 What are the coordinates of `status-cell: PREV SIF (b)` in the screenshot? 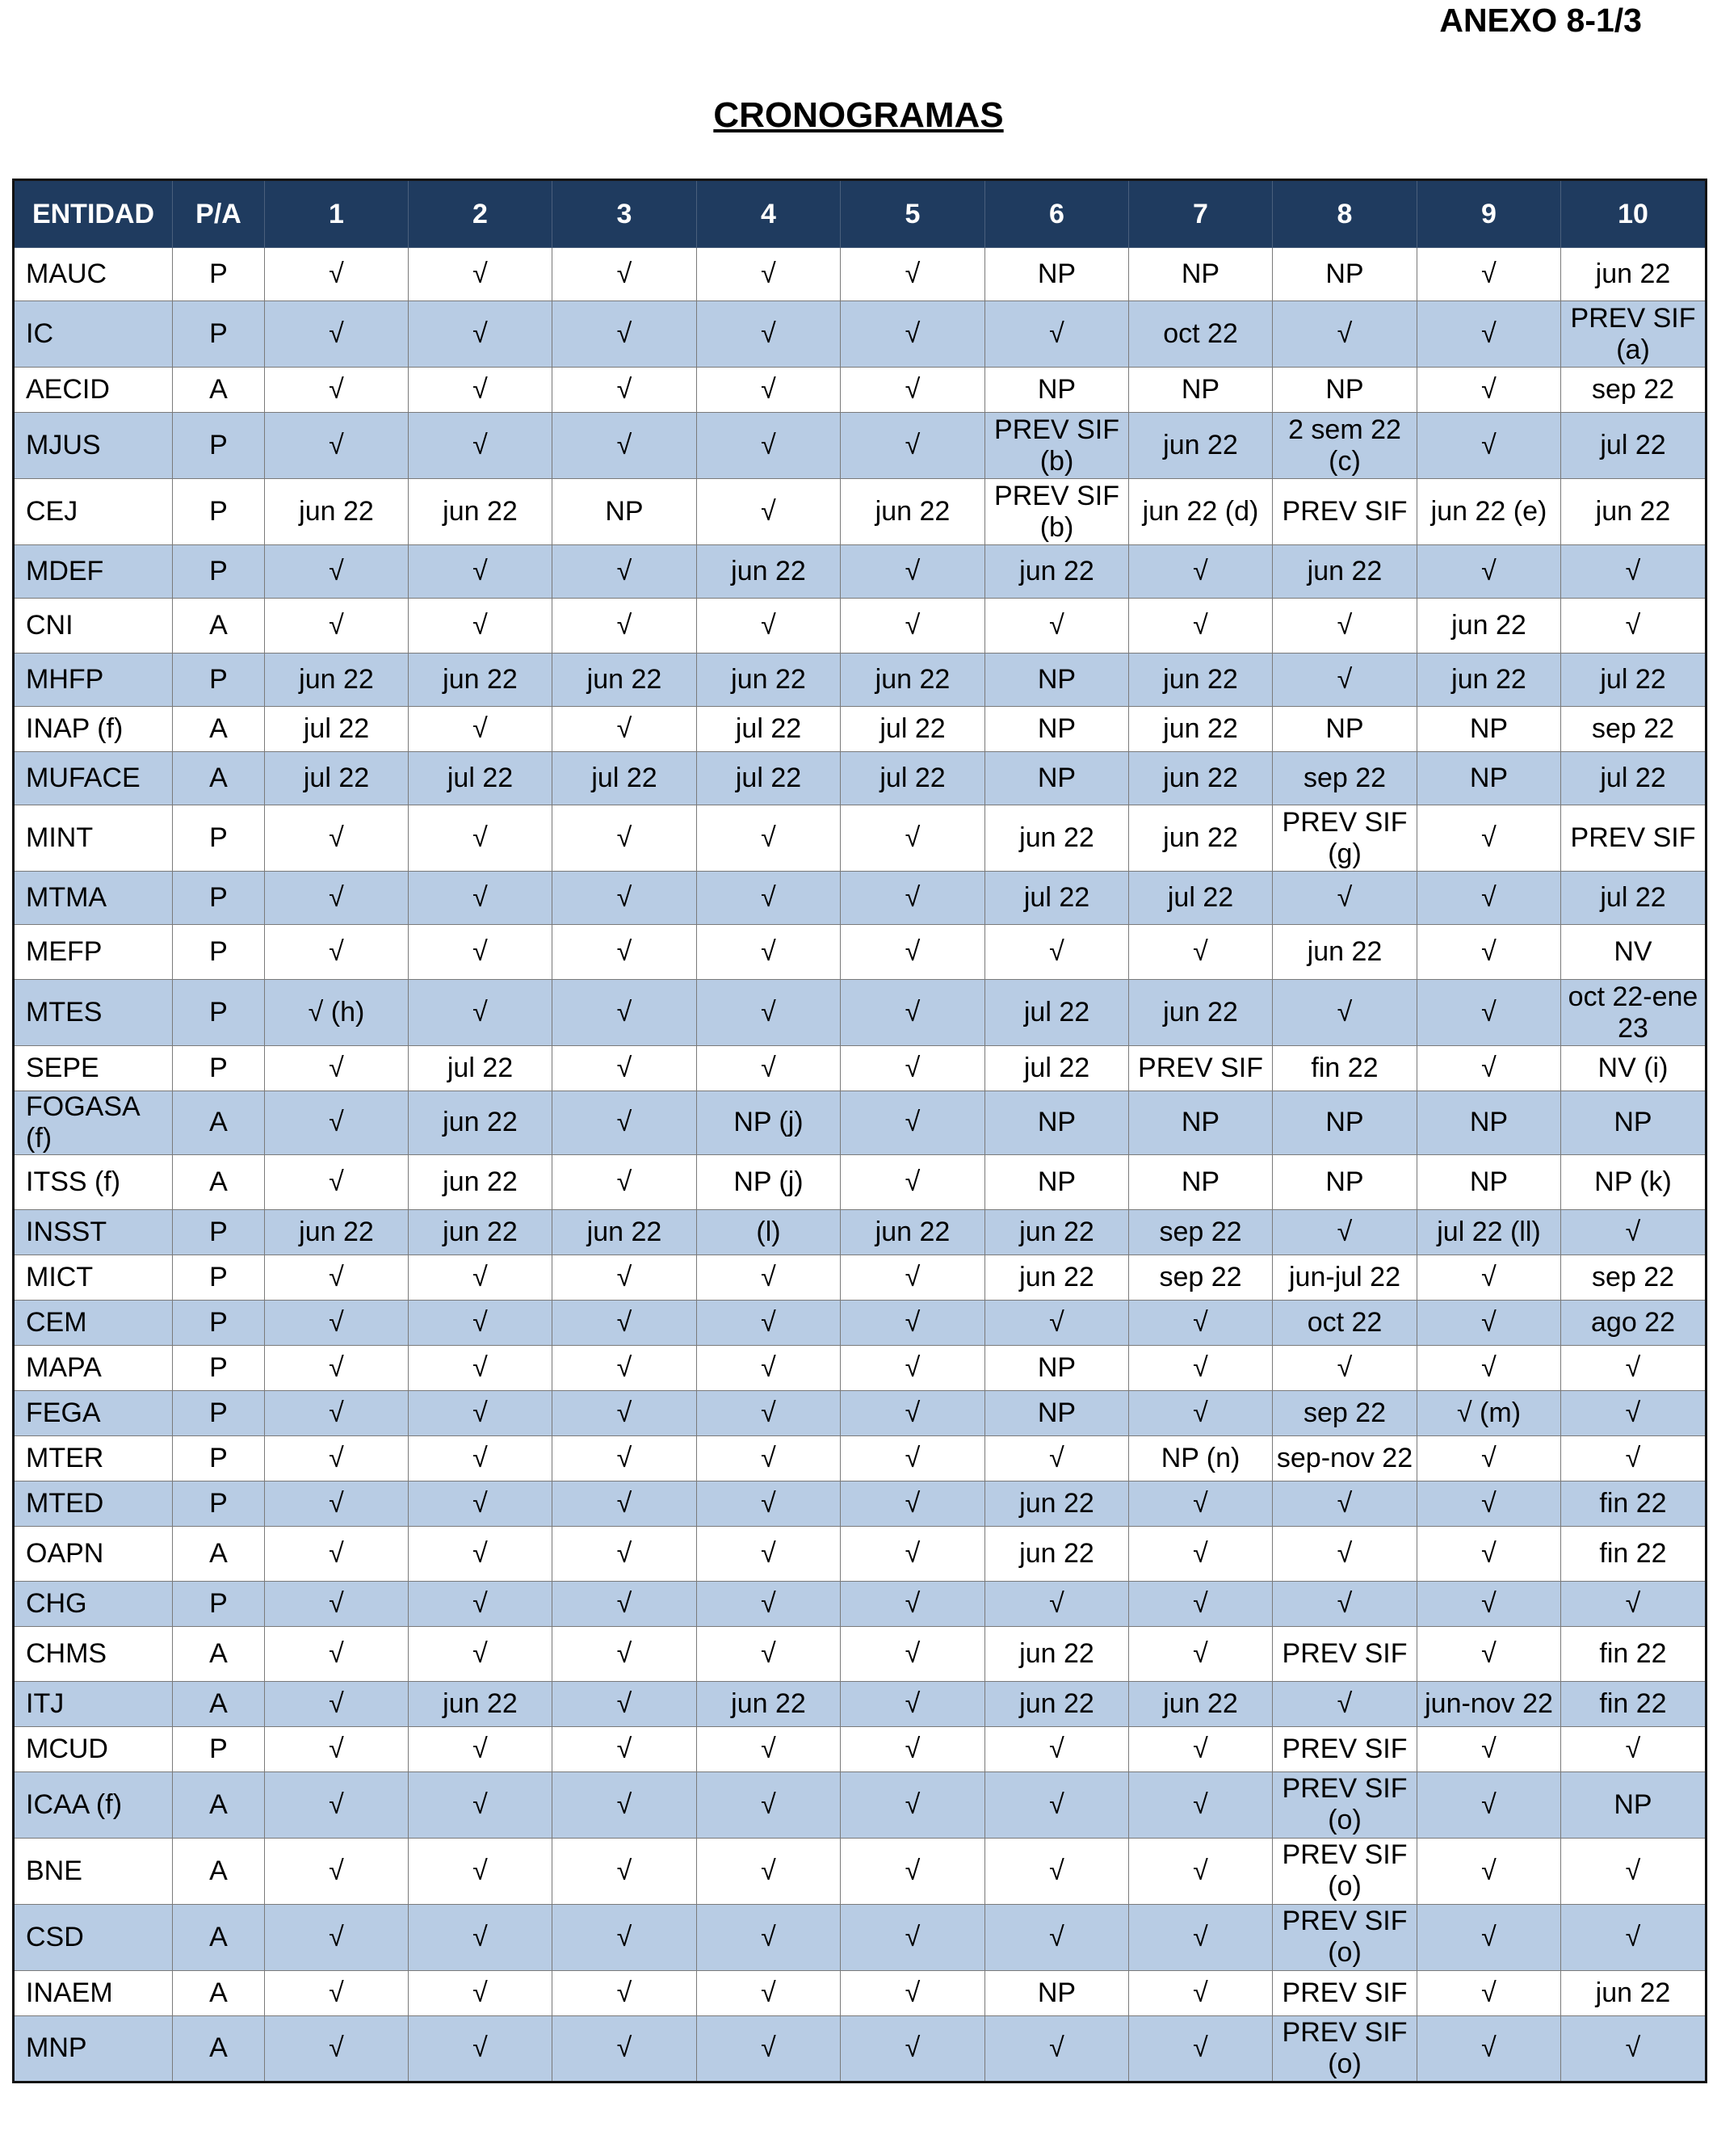 It's located at (1056, 511).